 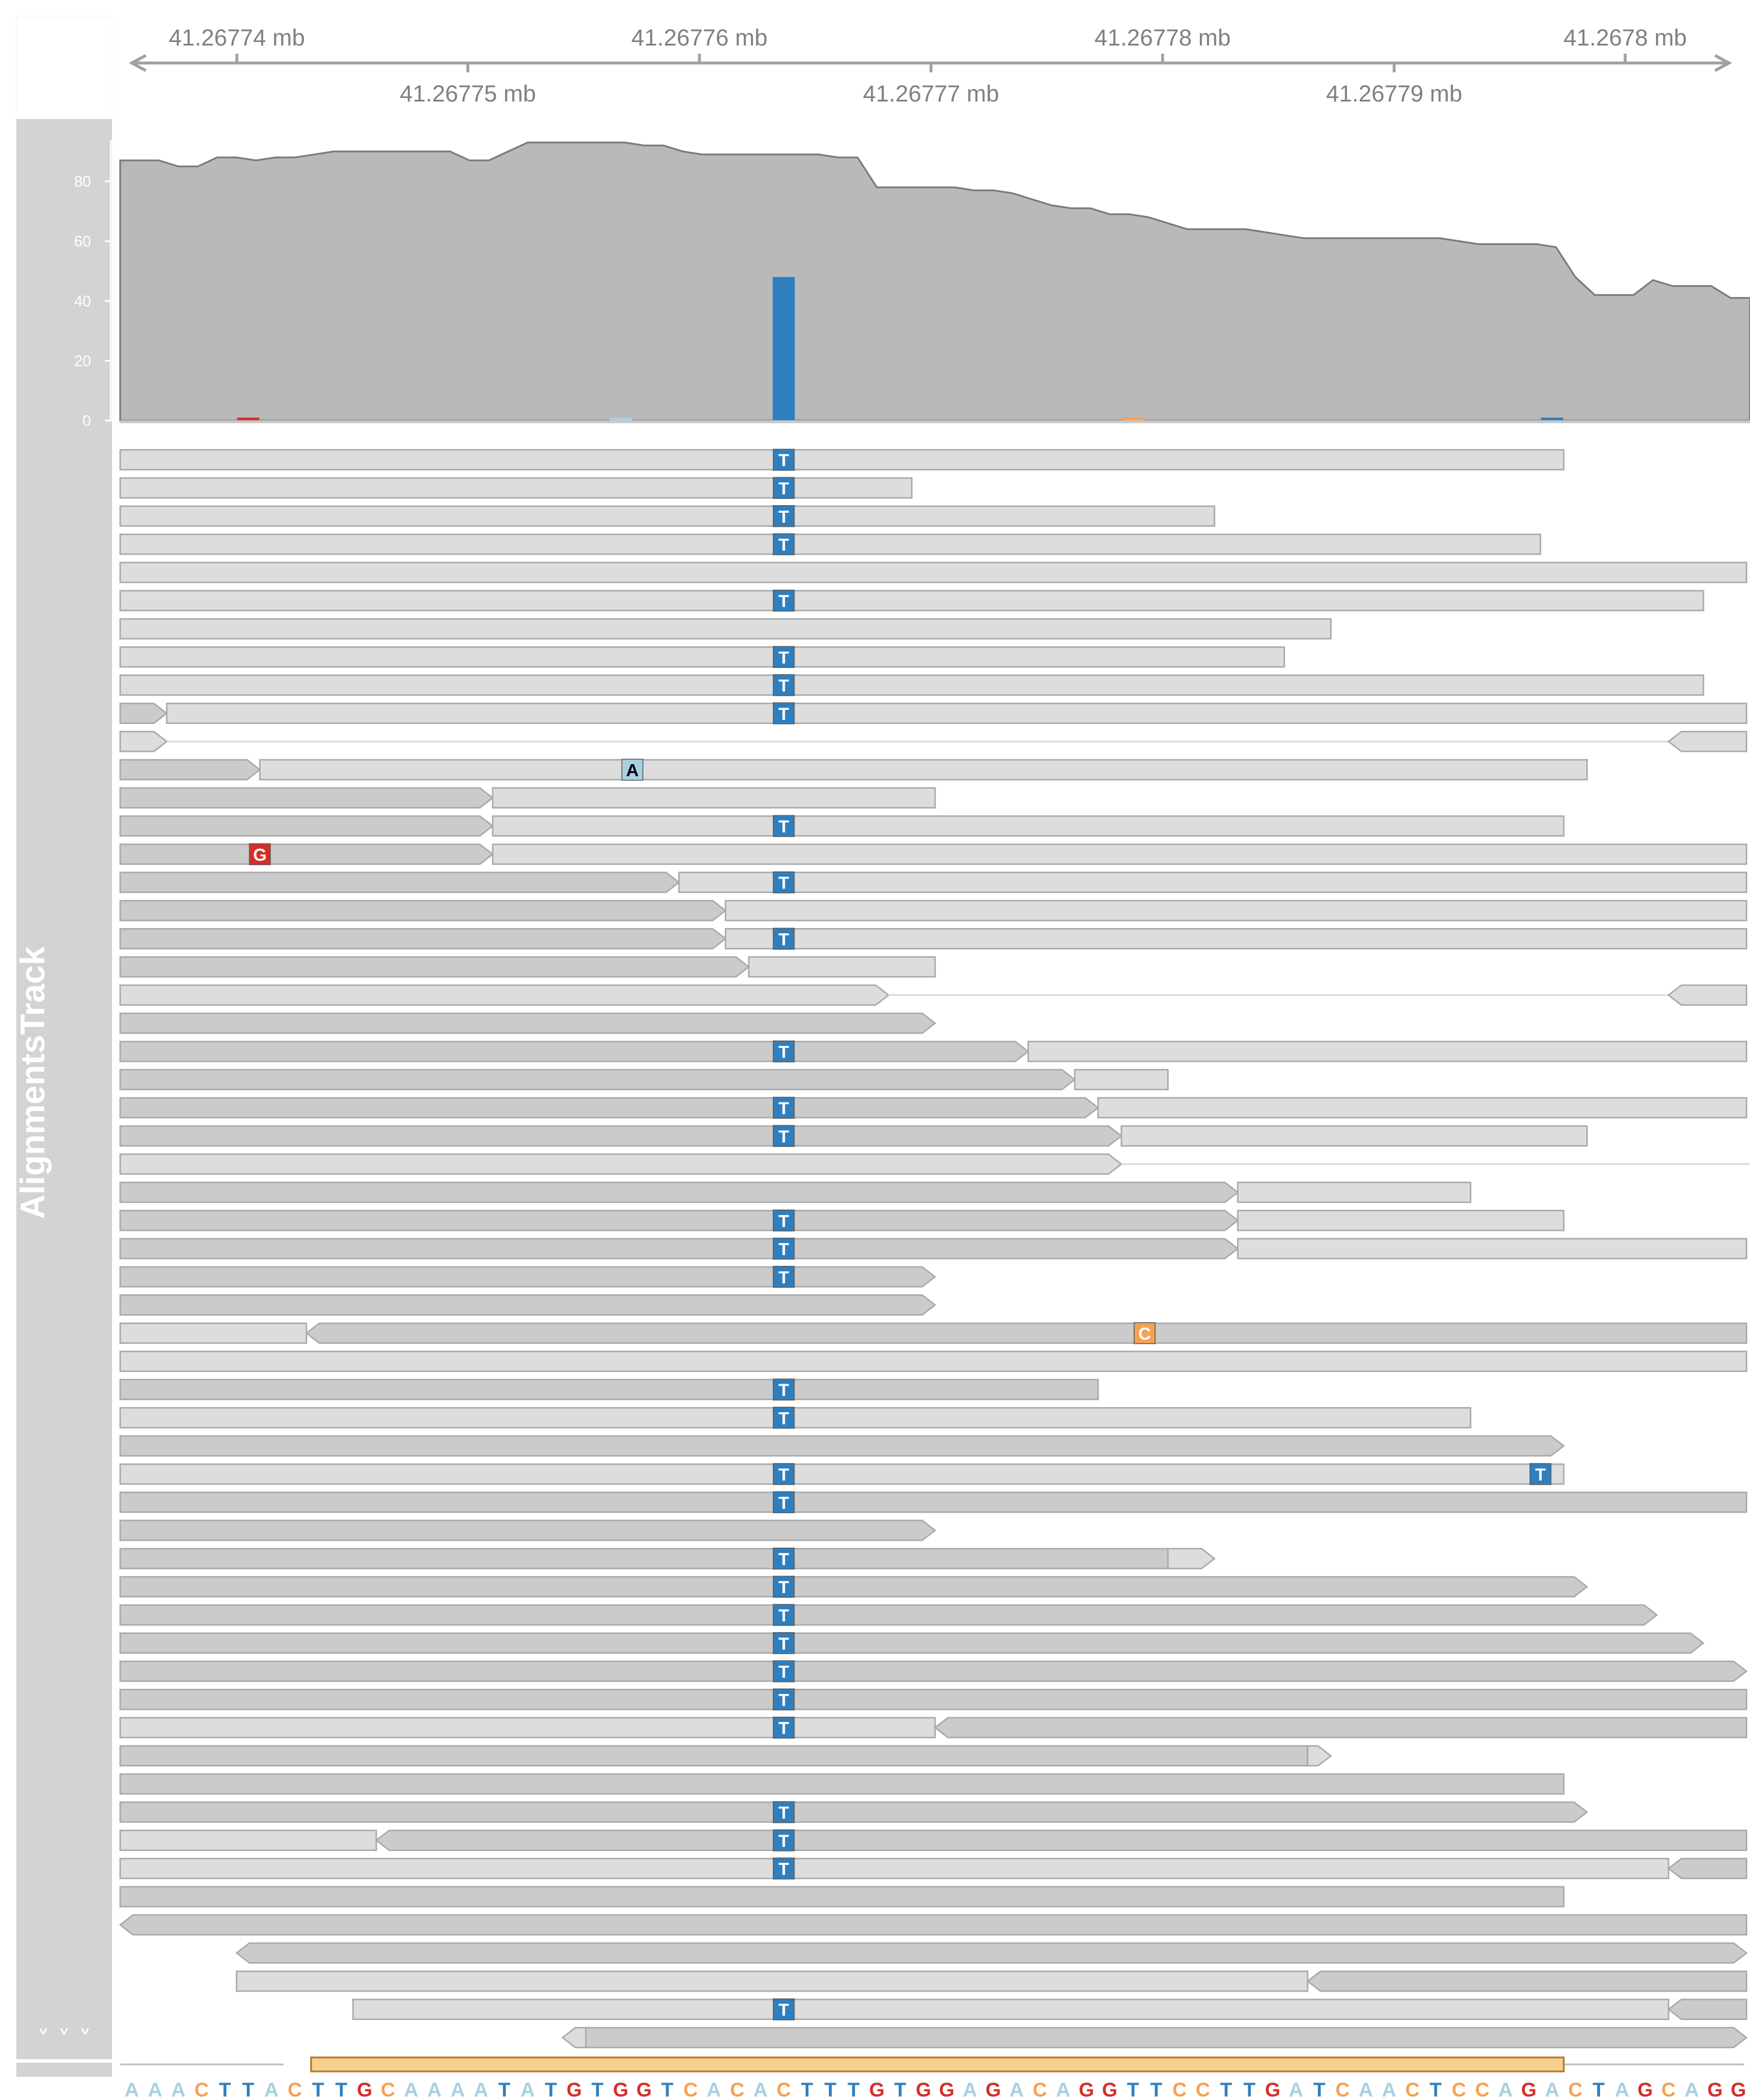 What do you see at coordinates (1319, 2089) in the screenshot?
I see `reference-base: T` at bounding box center [1319, 2089].